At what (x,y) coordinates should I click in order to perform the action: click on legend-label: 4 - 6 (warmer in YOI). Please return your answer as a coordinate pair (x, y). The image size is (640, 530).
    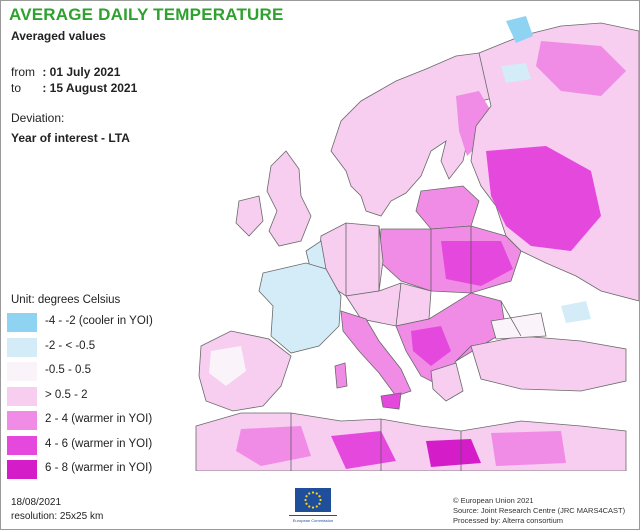
    Looking at the image, I should click on (99, 443).